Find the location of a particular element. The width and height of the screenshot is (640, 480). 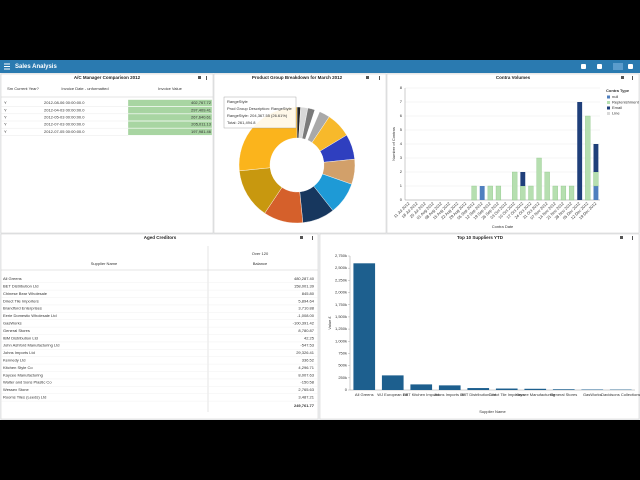

legend-label: Email is located at coordinates (617, 107).